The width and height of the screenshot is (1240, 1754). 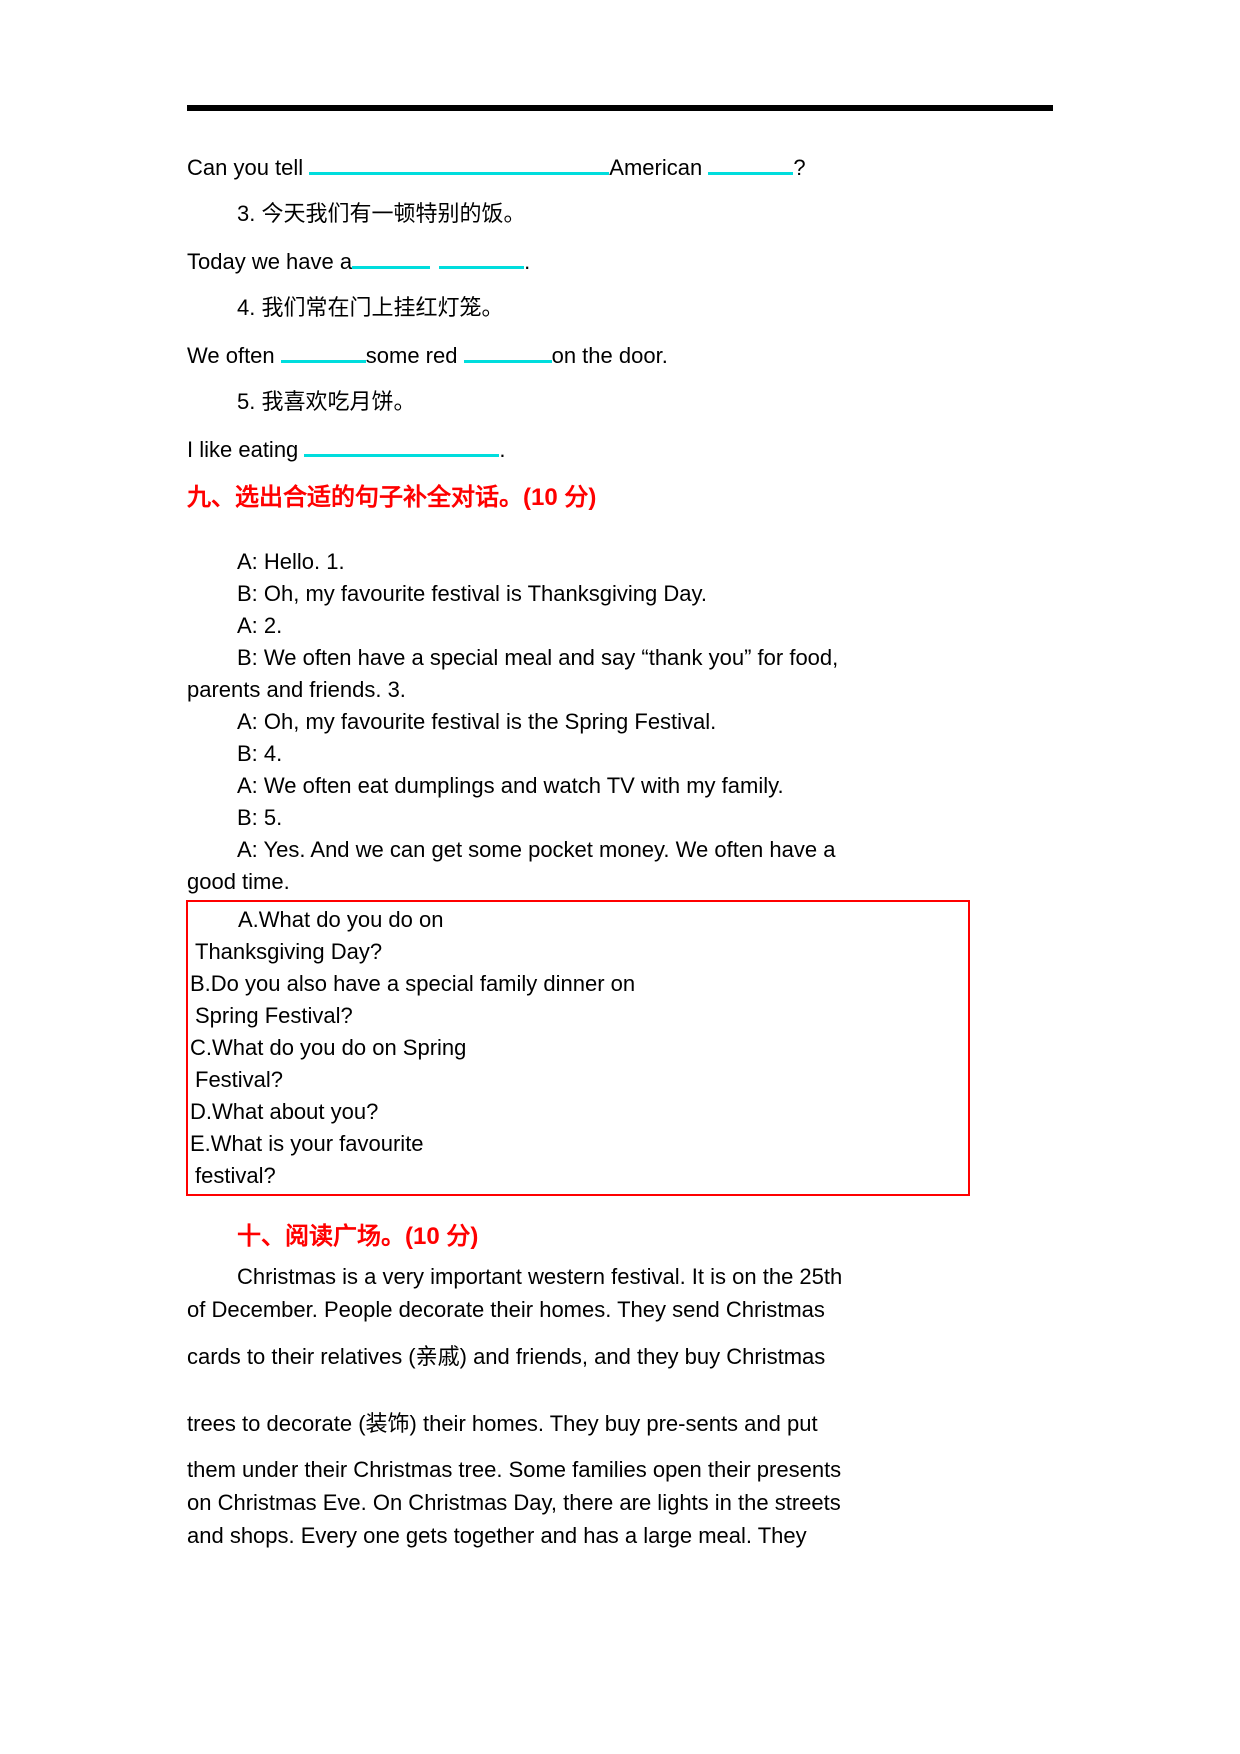 What do you see at coordinates (248, 167) in the screenshot?
I see `sentence-2-prefix: Can you tell` at bounding box center [248, 167].